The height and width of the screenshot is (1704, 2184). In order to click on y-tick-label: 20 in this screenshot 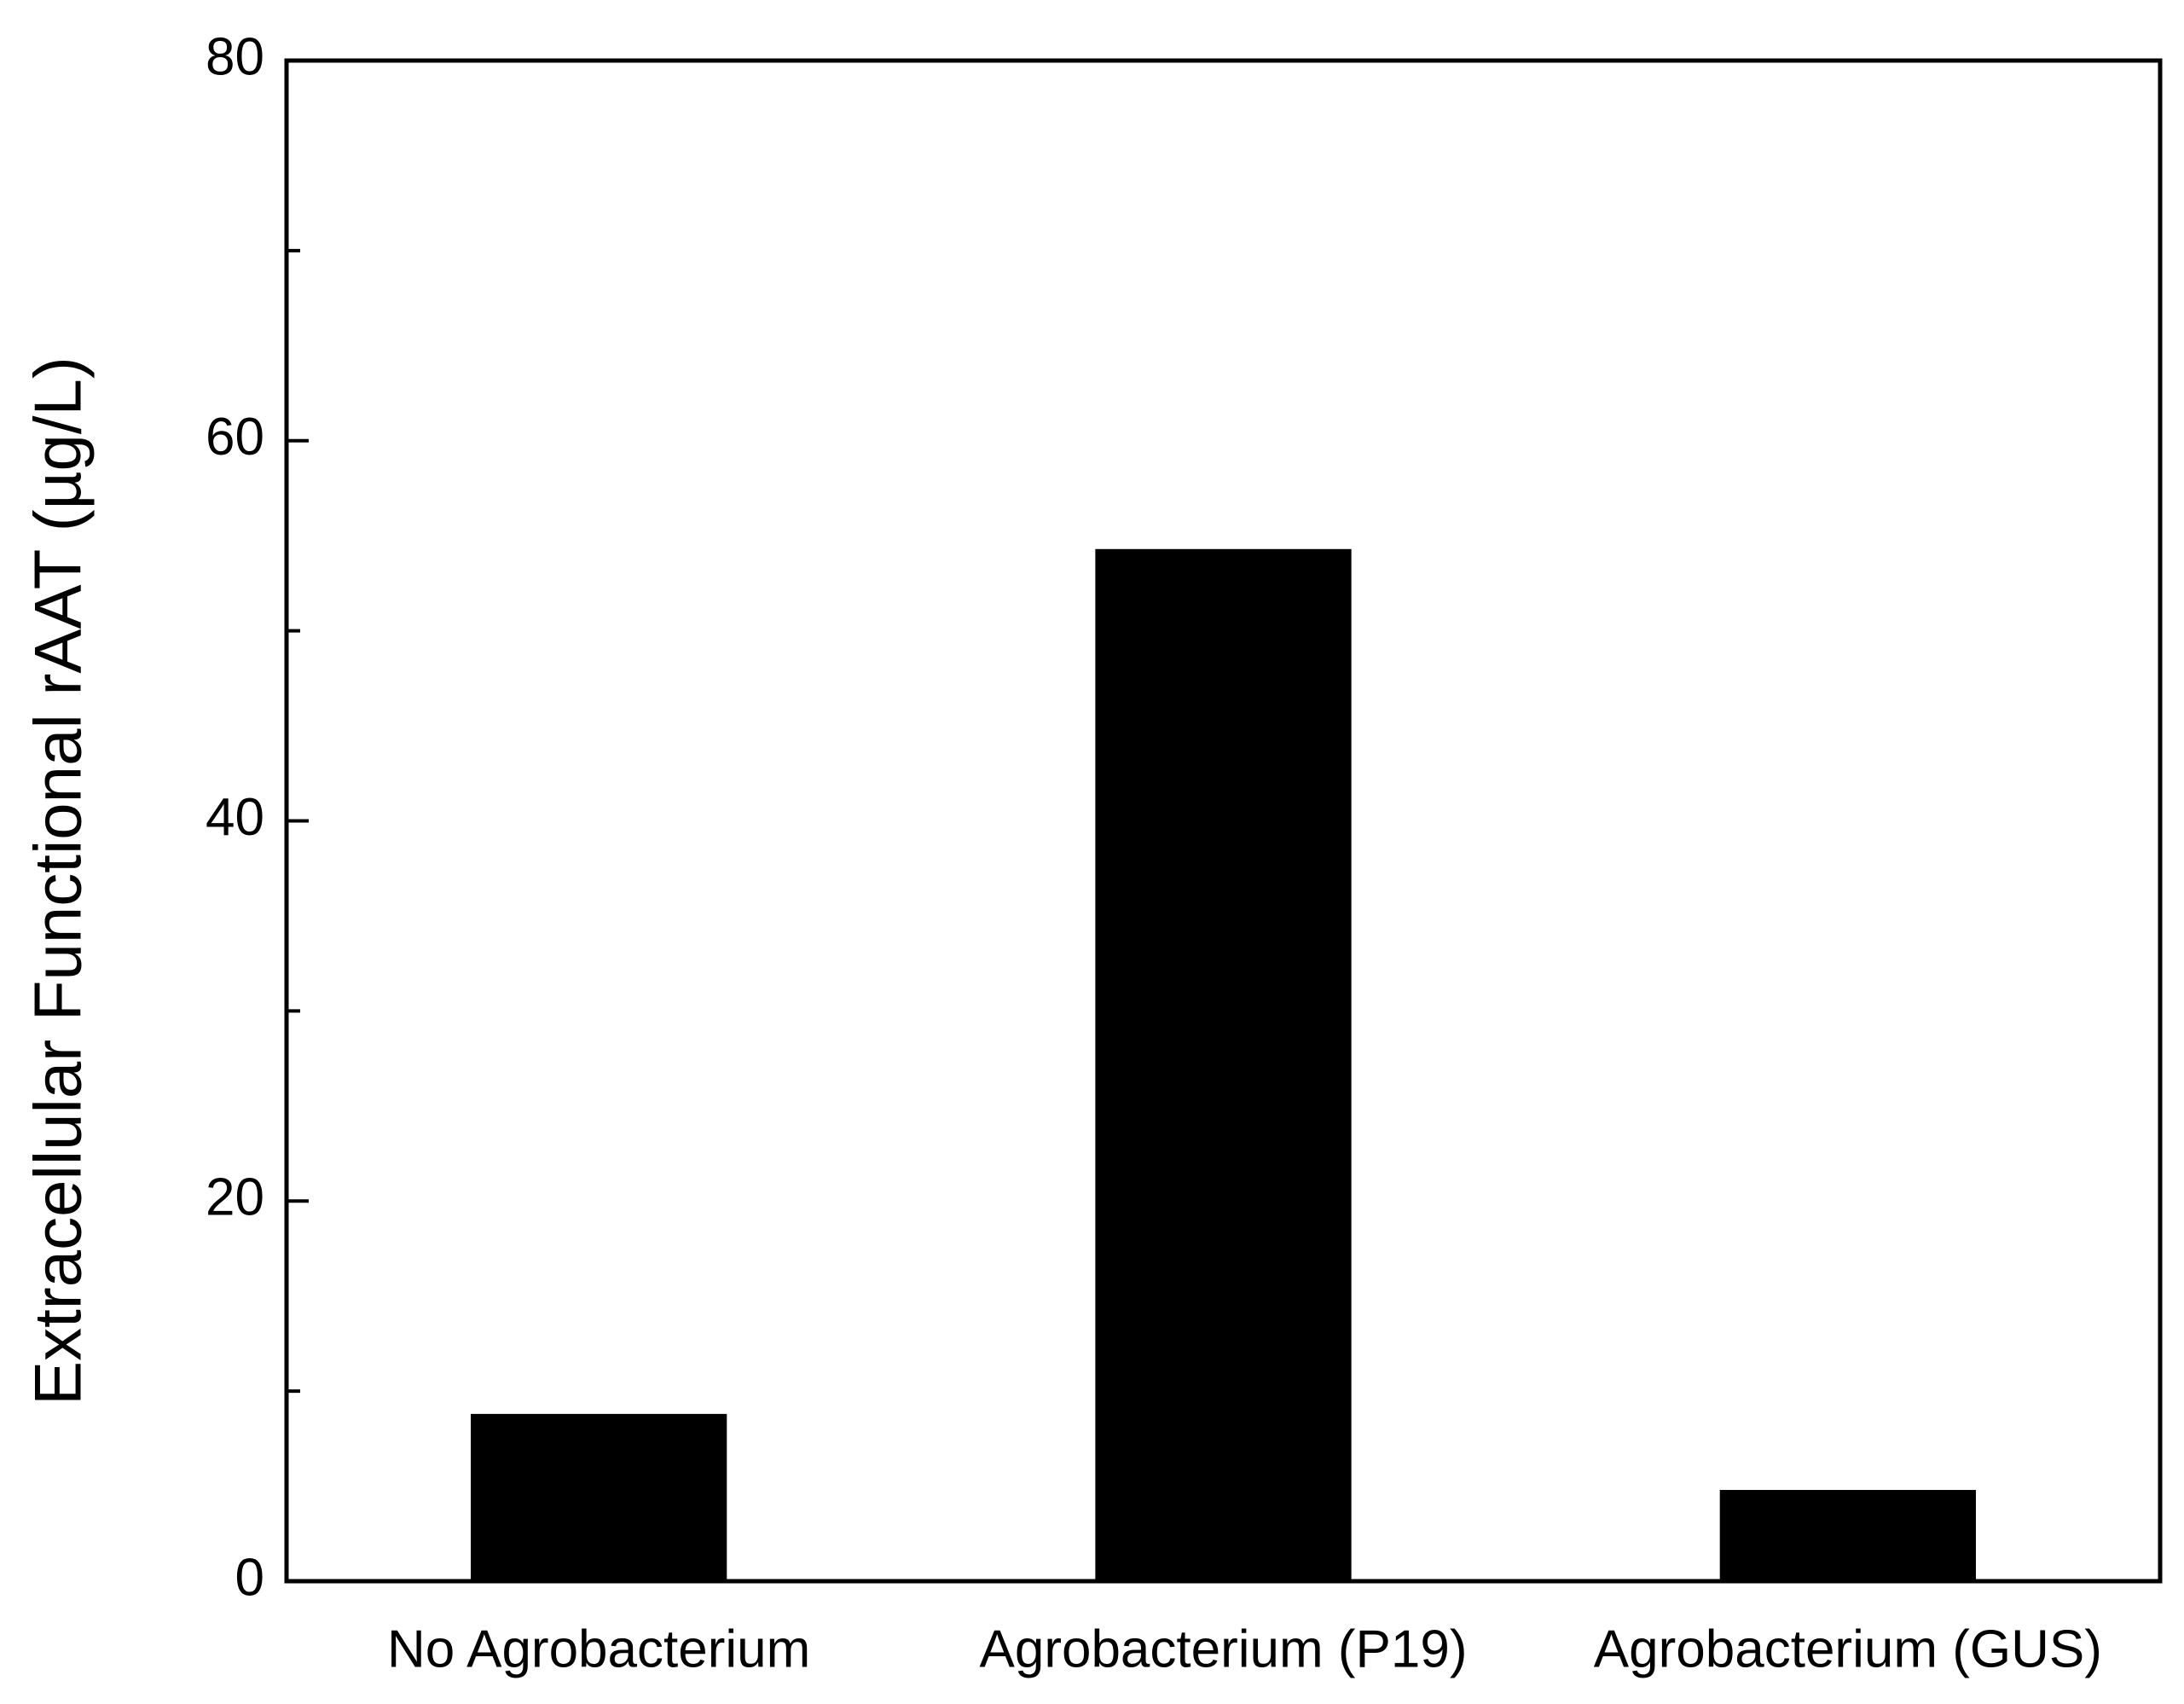, I will do `click(235, 1198)`.